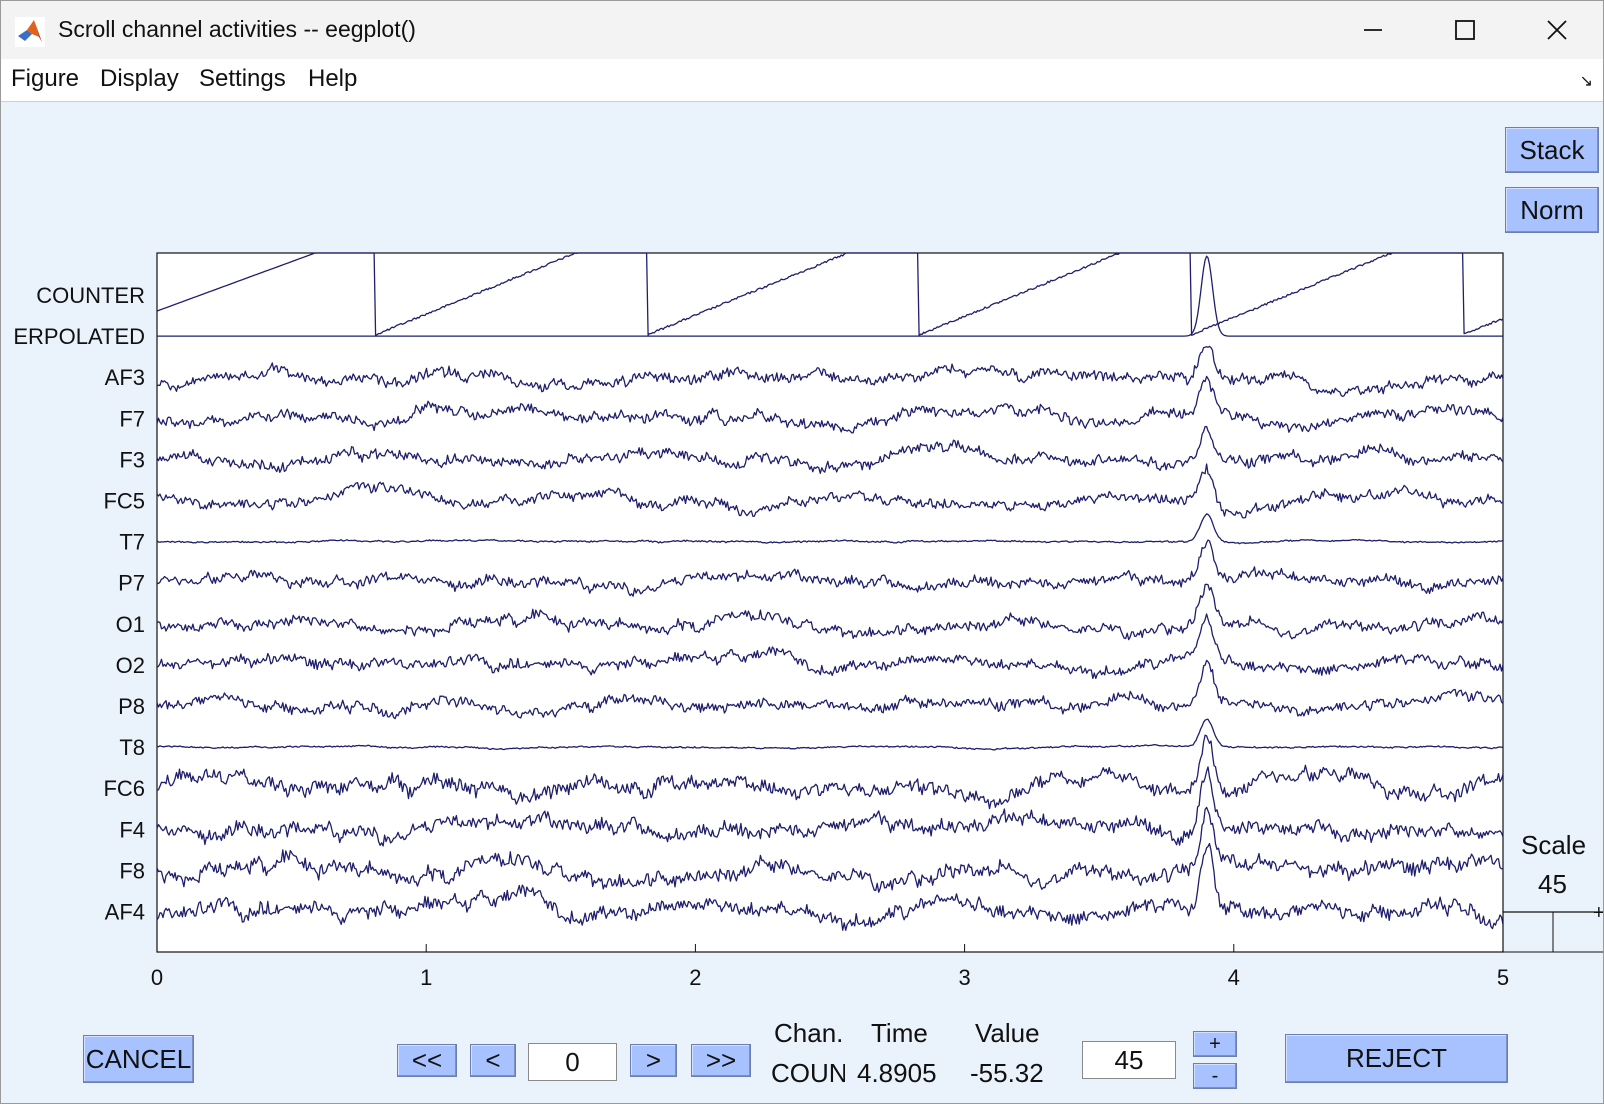 This screenshot has width=1604, height=1104. What do you see at coordinates (138, 1059) in the screenshot?
I see `cancel-button: CANCEL` at bounding box center [138, 1059].